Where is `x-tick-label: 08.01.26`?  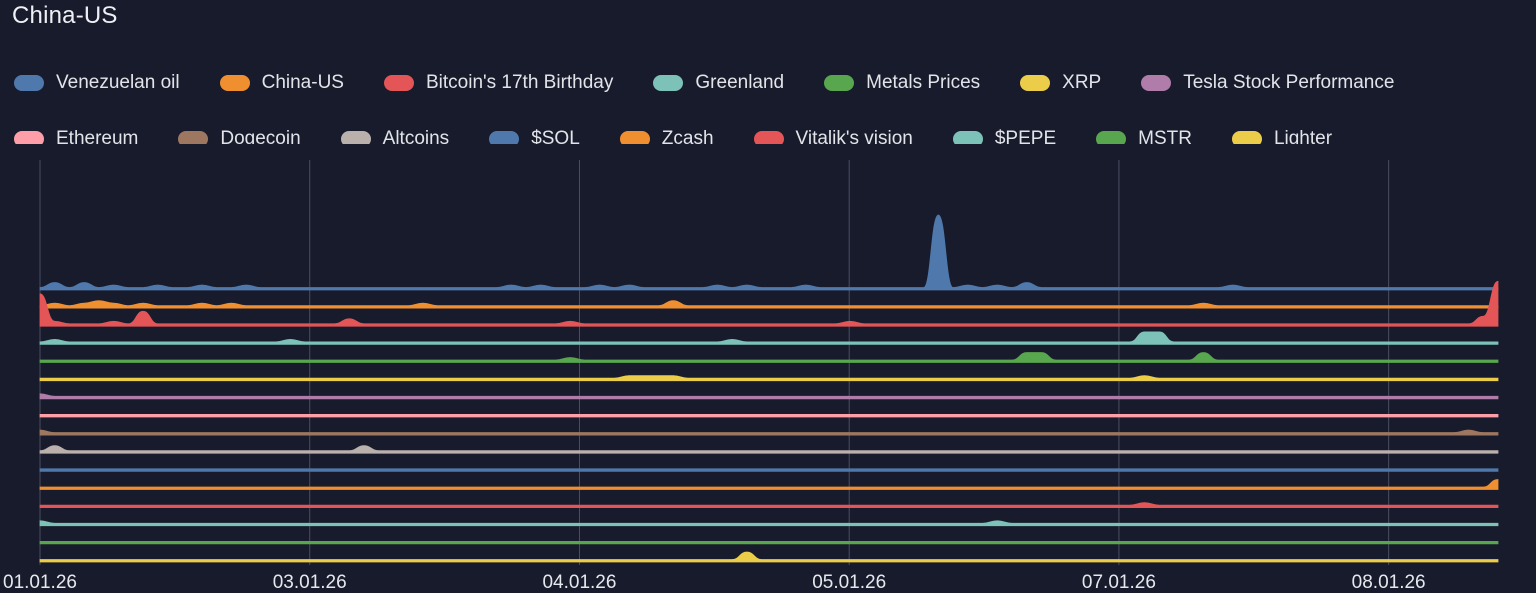
x-tick-label: 08.01.26 is located at coordinates (1389, 582).